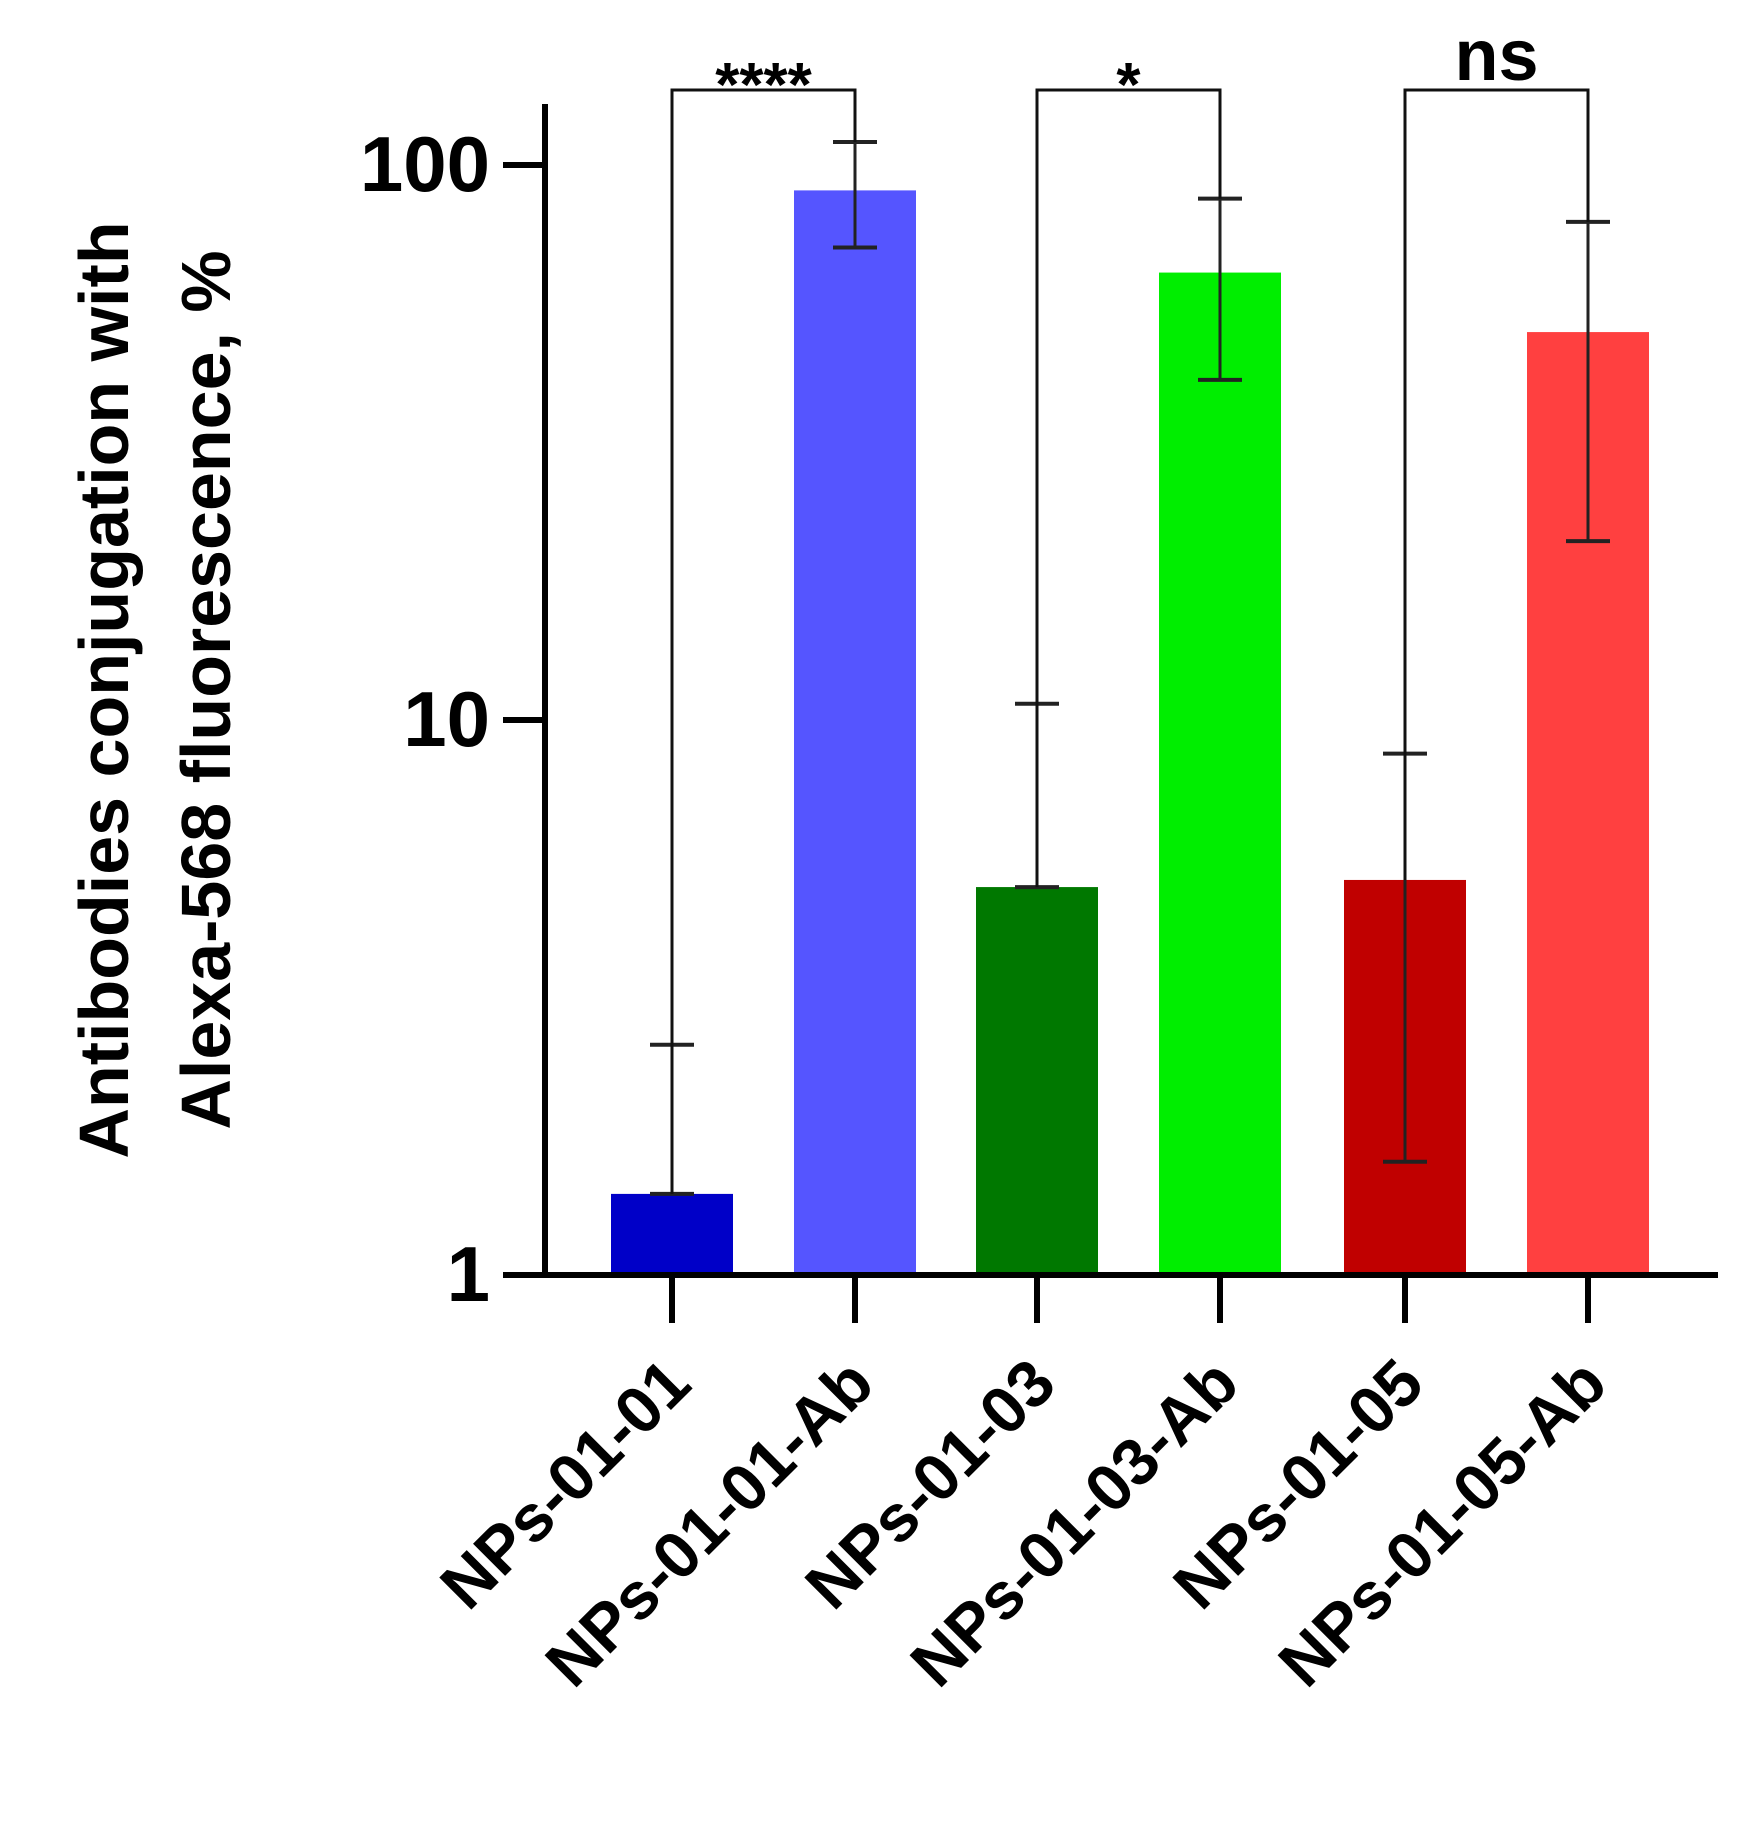  What do you see at coordinates (1496, 56) in the screenshot?
I see `significance-label-3: ns` at bounding box center [1496, 56].